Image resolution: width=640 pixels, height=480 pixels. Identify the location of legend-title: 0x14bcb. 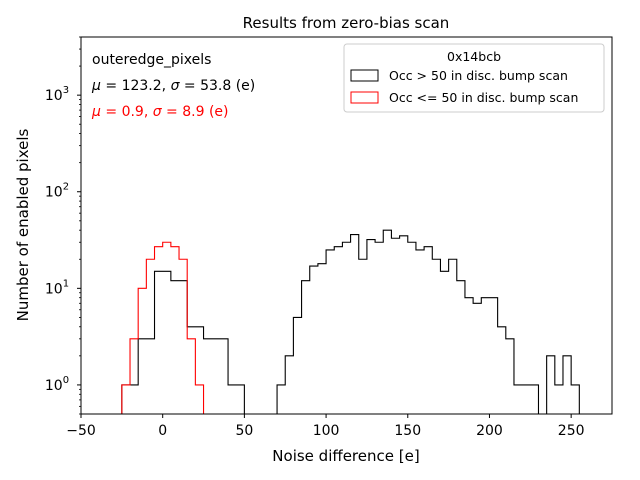
(474, 56).